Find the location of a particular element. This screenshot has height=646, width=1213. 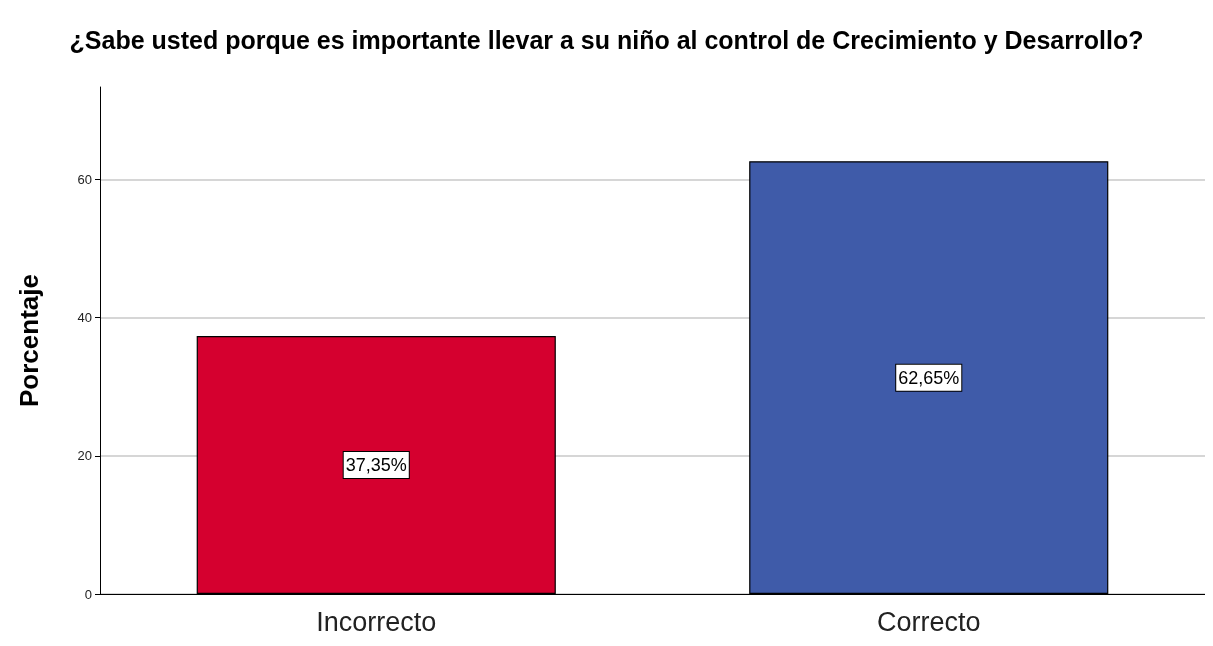

chart-title: ¿Sabe usted porque es importante llevar a su niño al control de Crecimiento y Desarrollo? is located at coordinates (606, 40).